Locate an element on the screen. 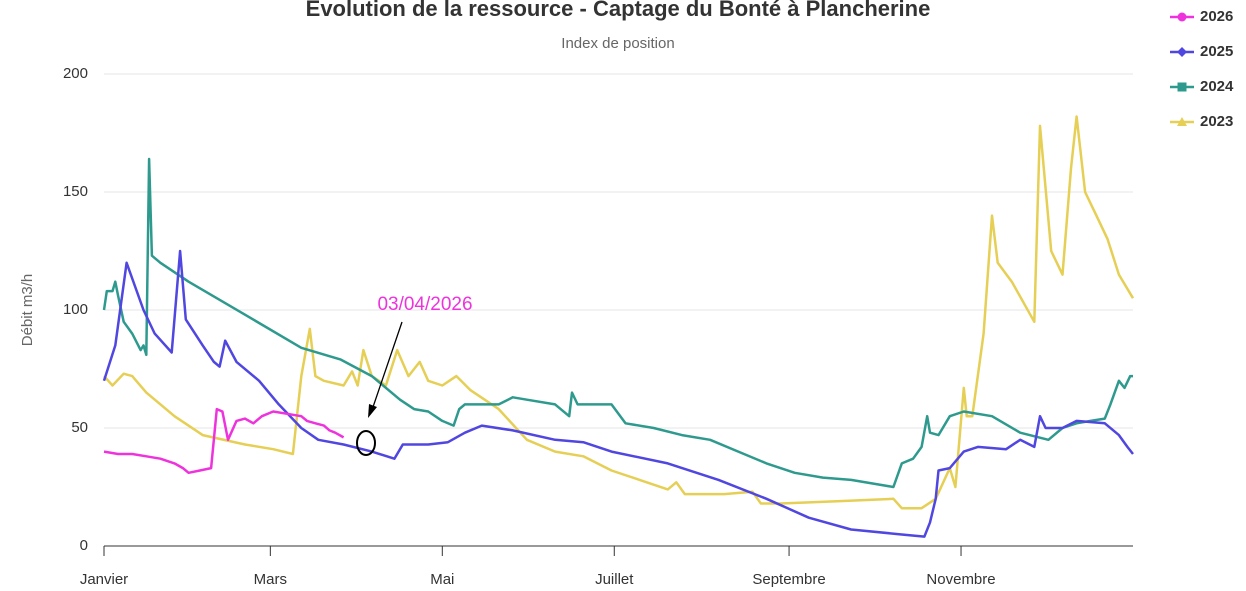  y-tick-label: 0 is located at coordinates (84, 545).